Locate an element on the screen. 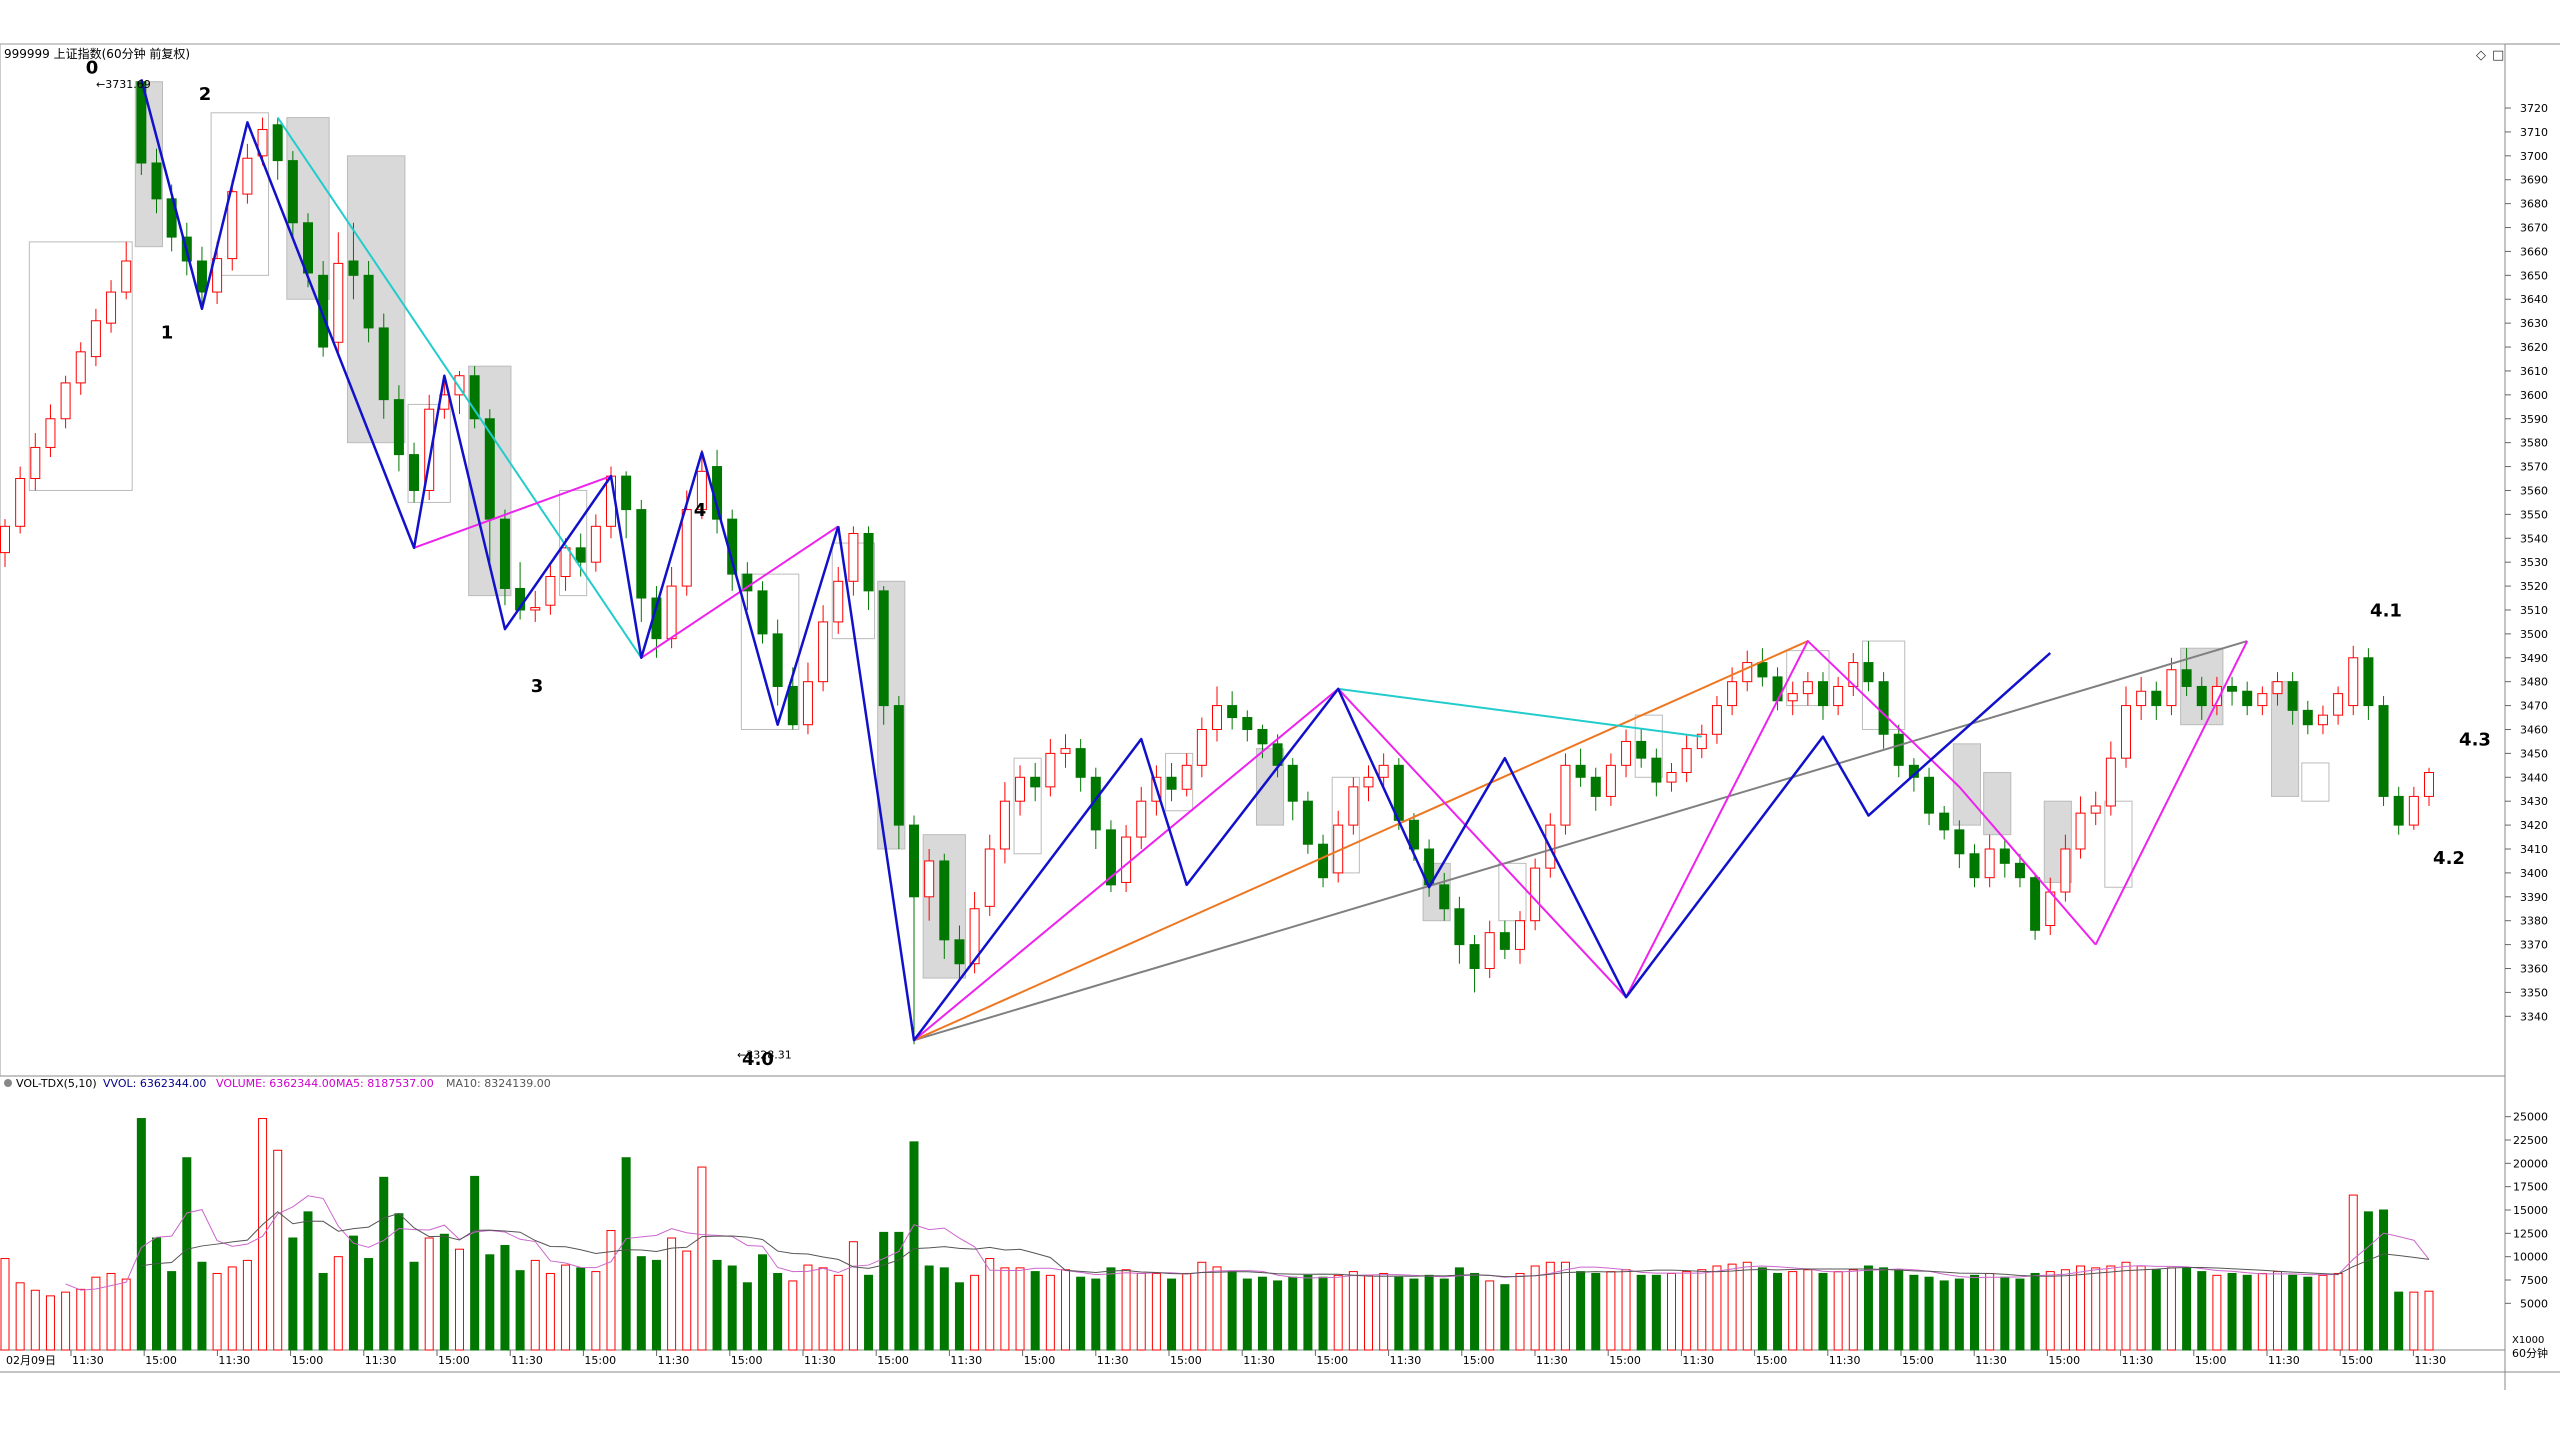 The width and height of the screenshot is (2560, 1444). trend-line-orange is located at coordinates (1361, 841).